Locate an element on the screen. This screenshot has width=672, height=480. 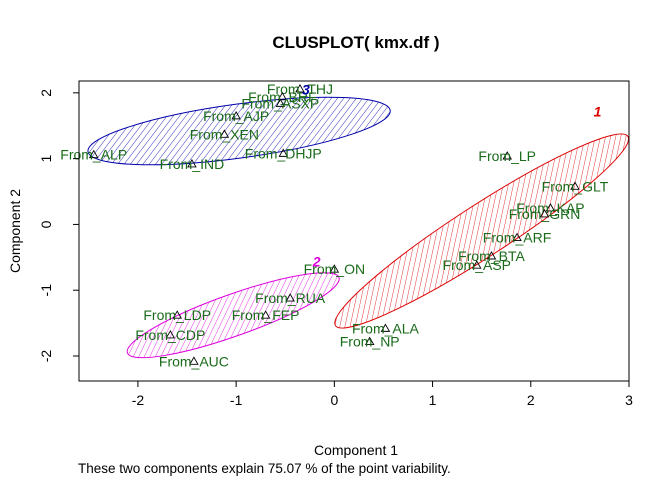
point-label-from-kap: From_KAP is located at coordinates (550, 208).